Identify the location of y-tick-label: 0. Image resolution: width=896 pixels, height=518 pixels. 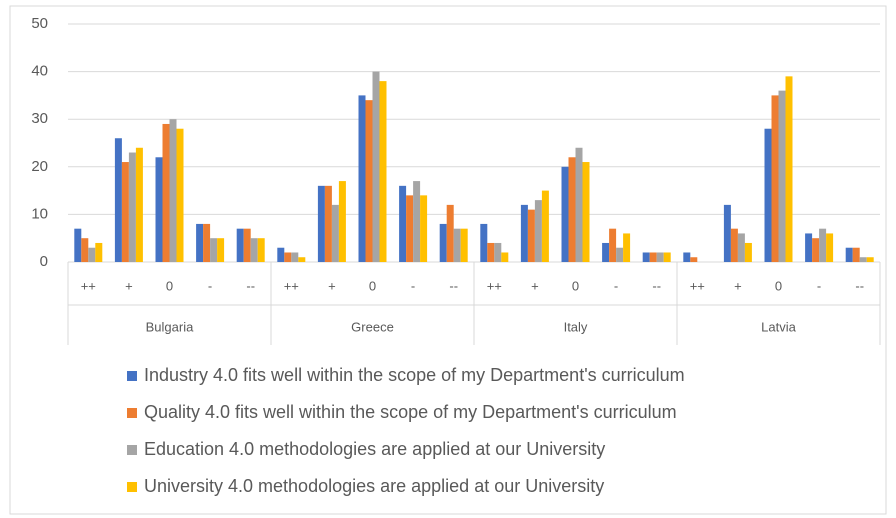
(44, 261).